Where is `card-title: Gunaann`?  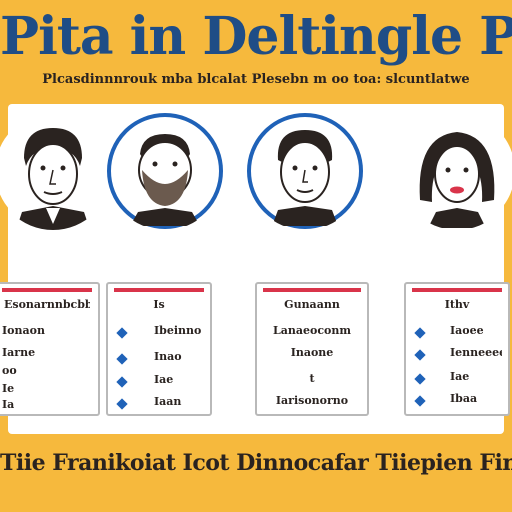
card-title: Gunaann is located at coordinates (312, 304).